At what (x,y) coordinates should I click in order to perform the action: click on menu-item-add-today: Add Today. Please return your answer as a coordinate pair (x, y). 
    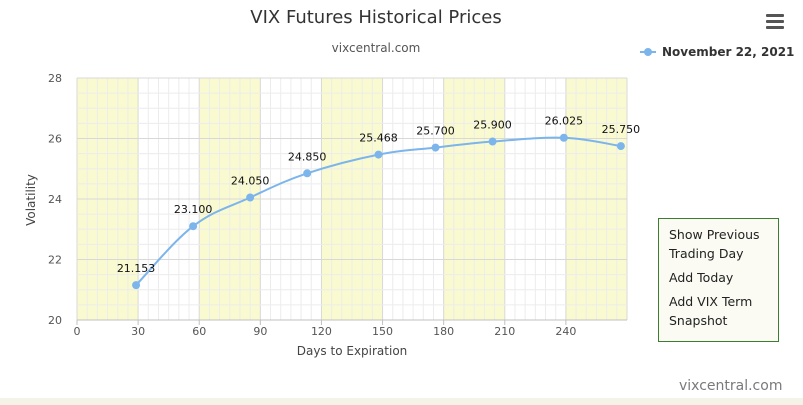
    Looking at the image, I should click on (701, 277).